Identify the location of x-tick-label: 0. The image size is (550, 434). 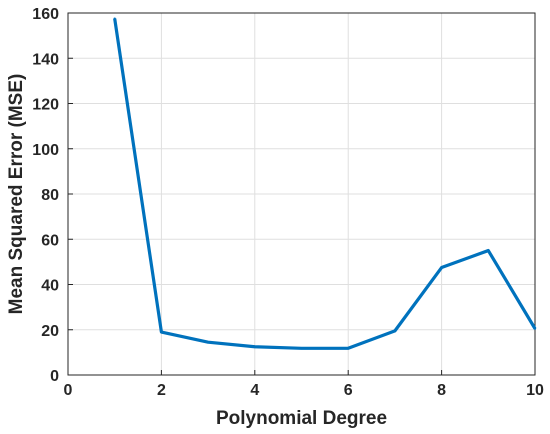
(68, 390).